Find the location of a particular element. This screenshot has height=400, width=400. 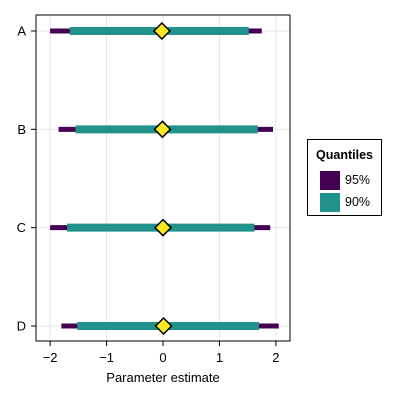

y-axis-ticks: A B C D is located at coordinates (26, 179).